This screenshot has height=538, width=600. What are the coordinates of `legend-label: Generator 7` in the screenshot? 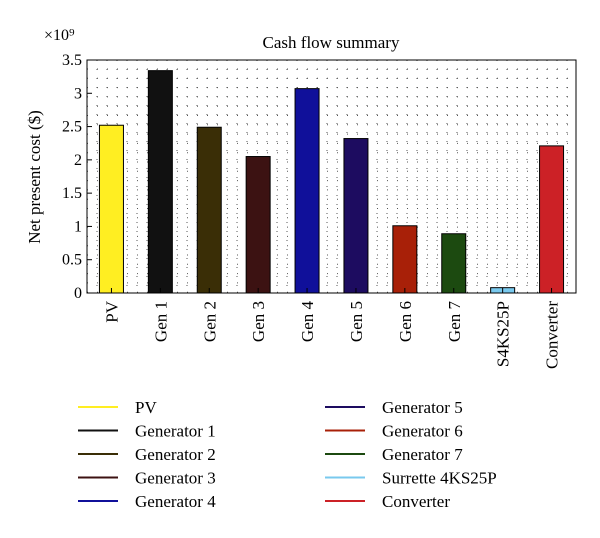 It's located at (422, 454).